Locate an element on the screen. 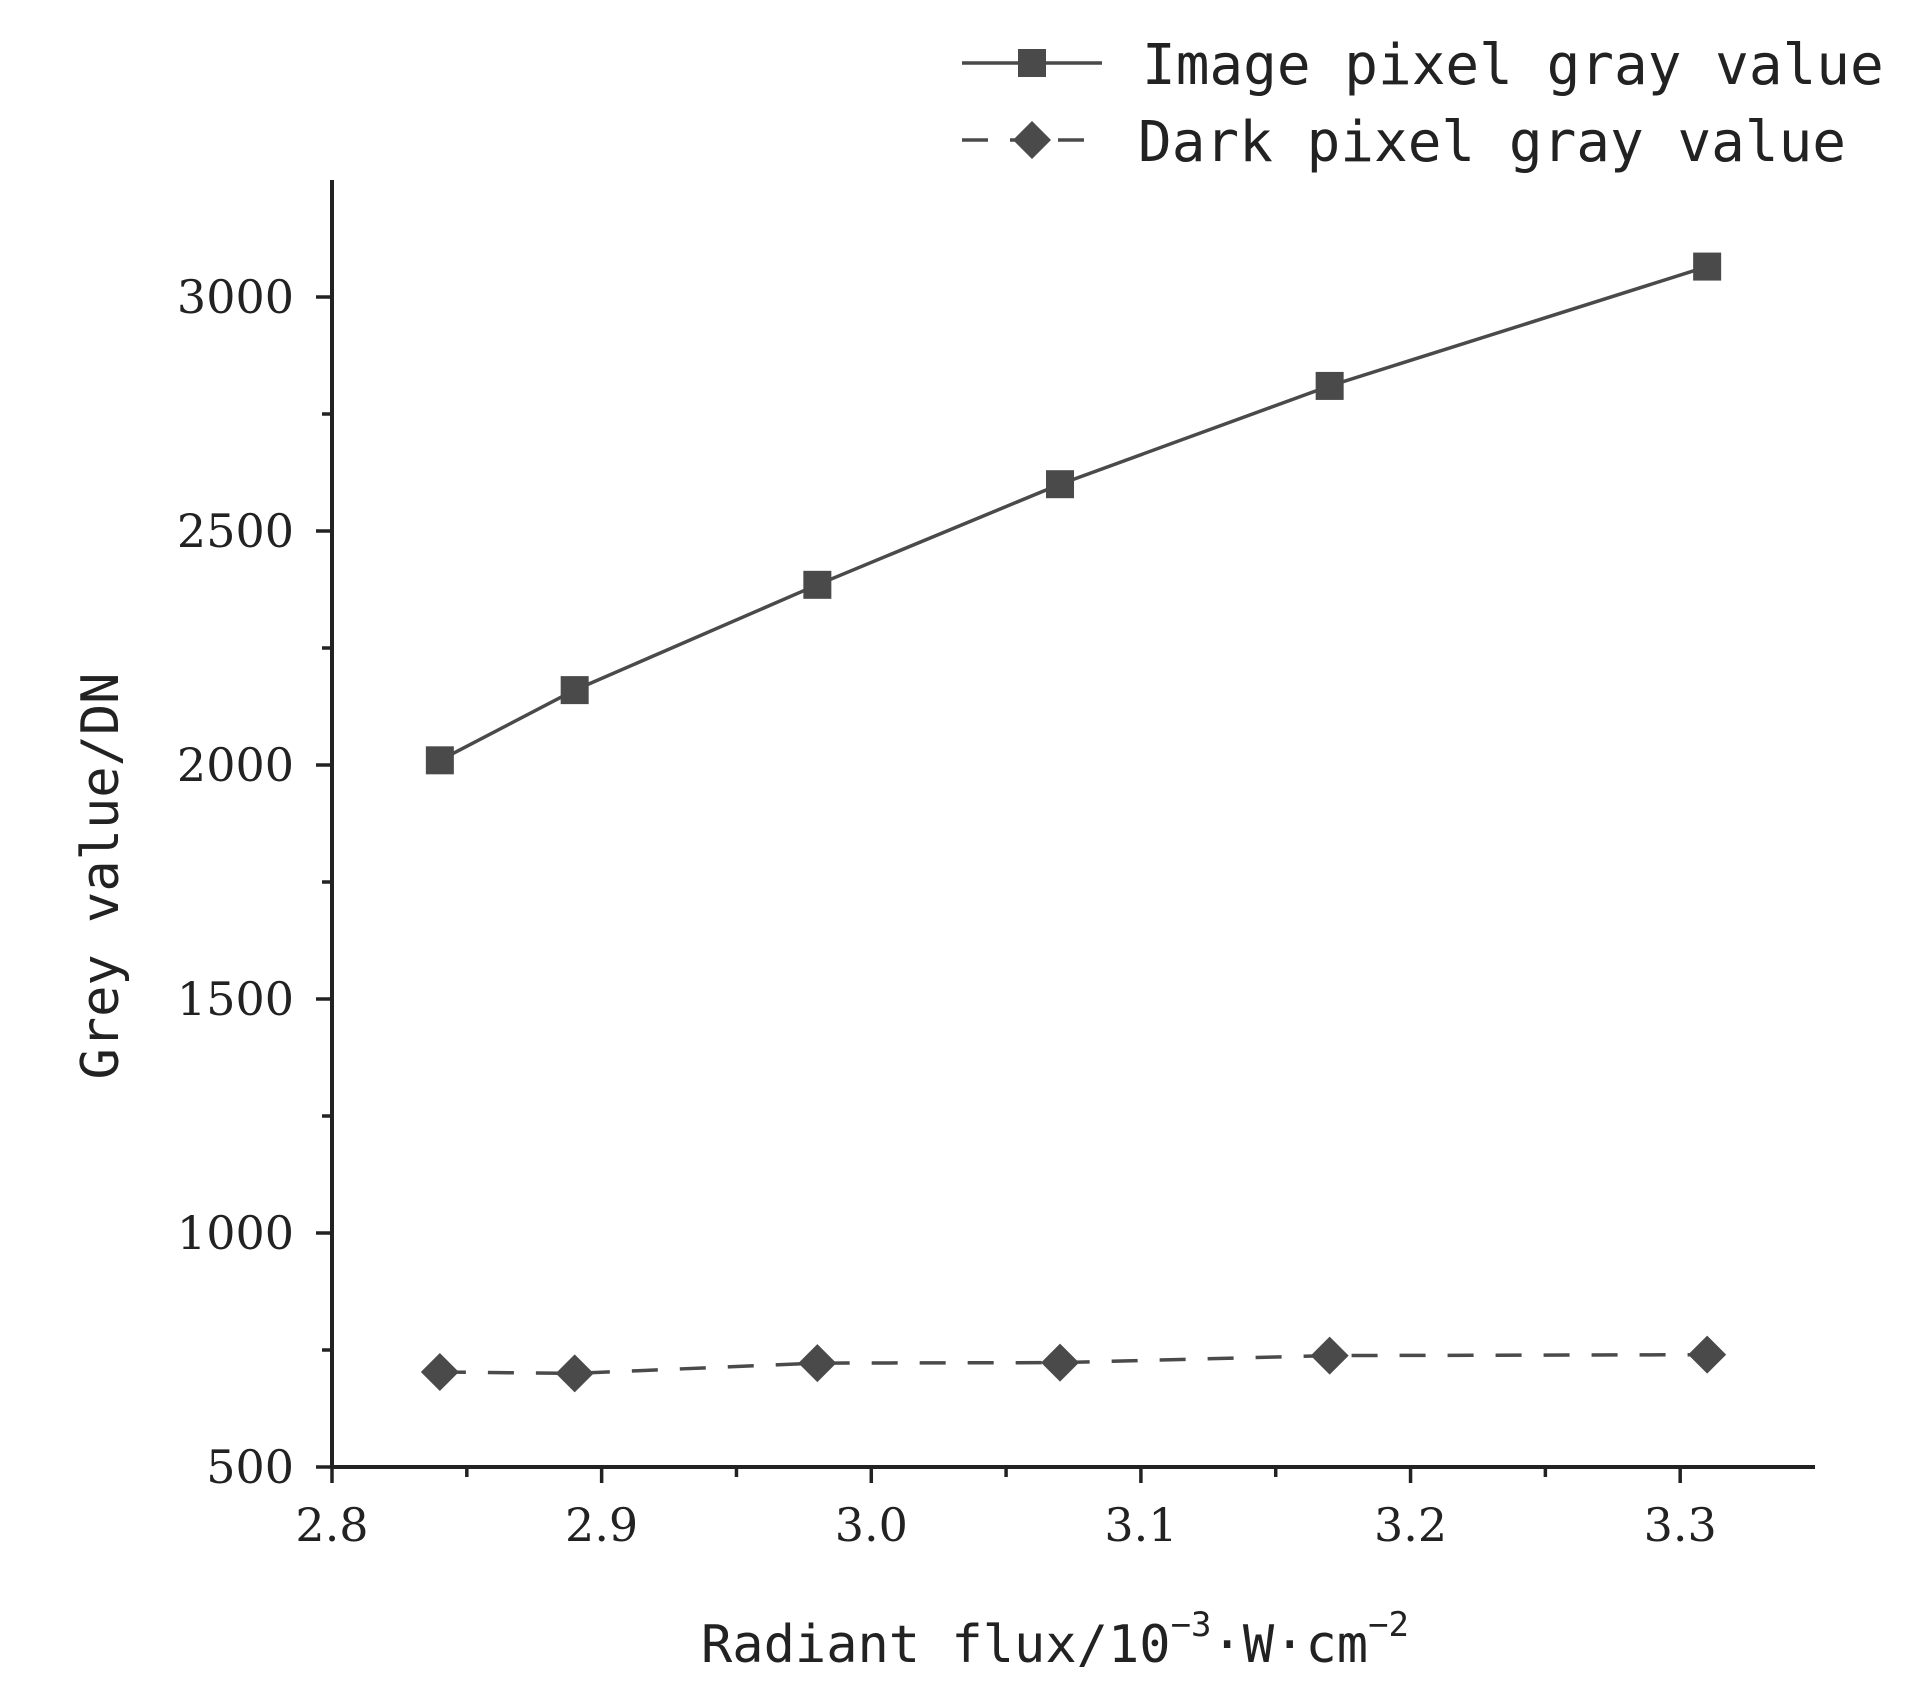 Image resolution: width=1917 pixels, height=1686 pixels. legend-square-marker is located at coordinates (1032, 63).